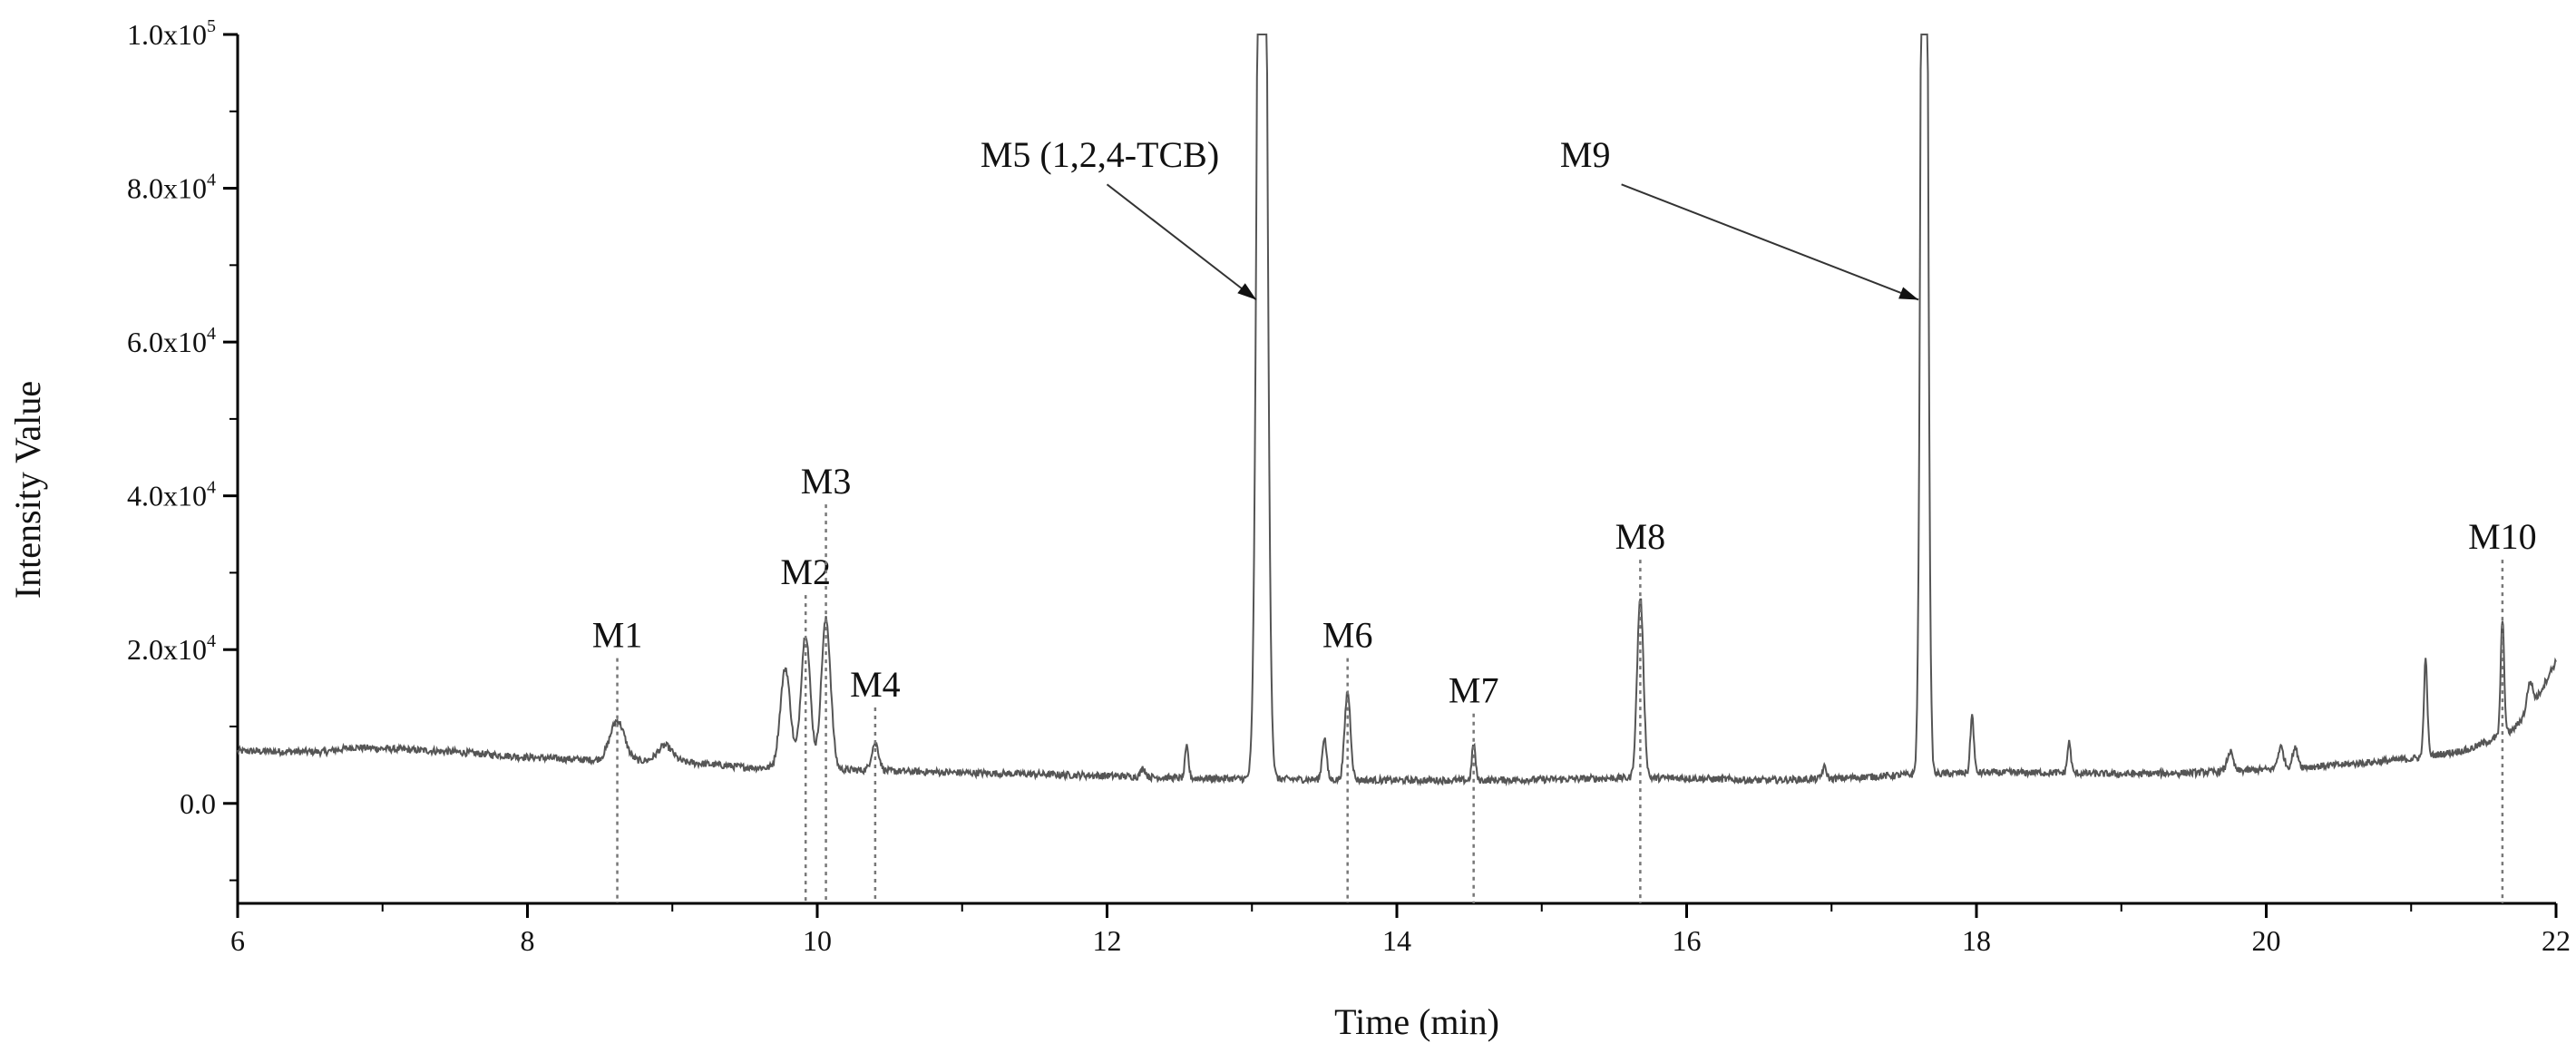 The image size is (2576, 1063). I want to click on peak-label-m1: M1, so click(617, 635).